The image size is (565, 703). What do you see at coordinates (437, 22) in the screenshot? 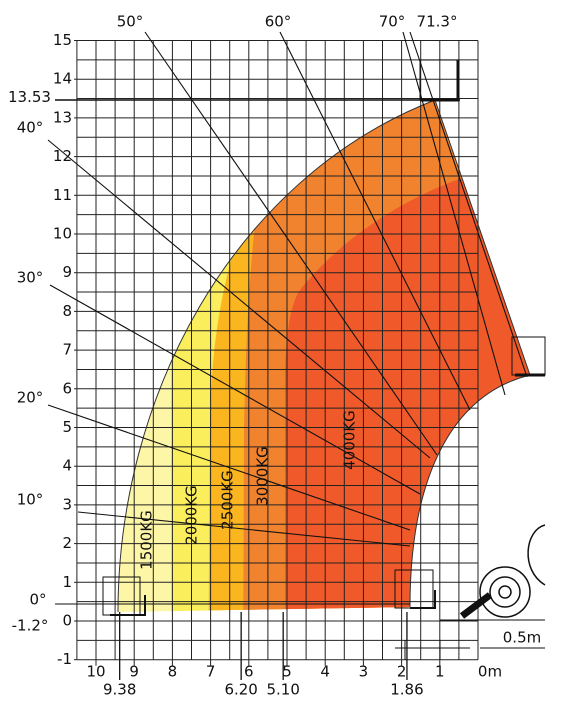
I see `angle-label: 71.3°` at bounding box center [437, 22].